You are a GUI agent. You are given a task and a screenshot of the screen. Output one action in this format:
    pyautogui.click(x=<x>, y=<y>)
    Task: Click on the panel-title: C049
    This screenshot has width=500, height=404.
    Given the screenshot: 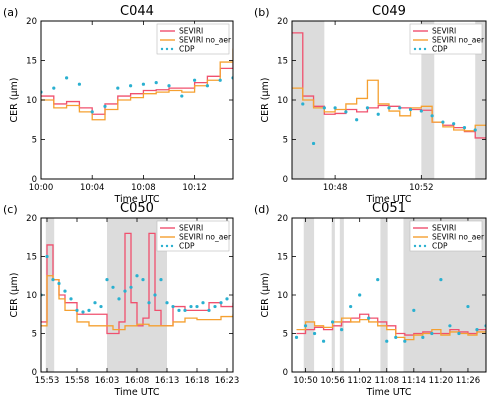 What is the action you would take?
    pyautogui.click(x=389, y=11)
    